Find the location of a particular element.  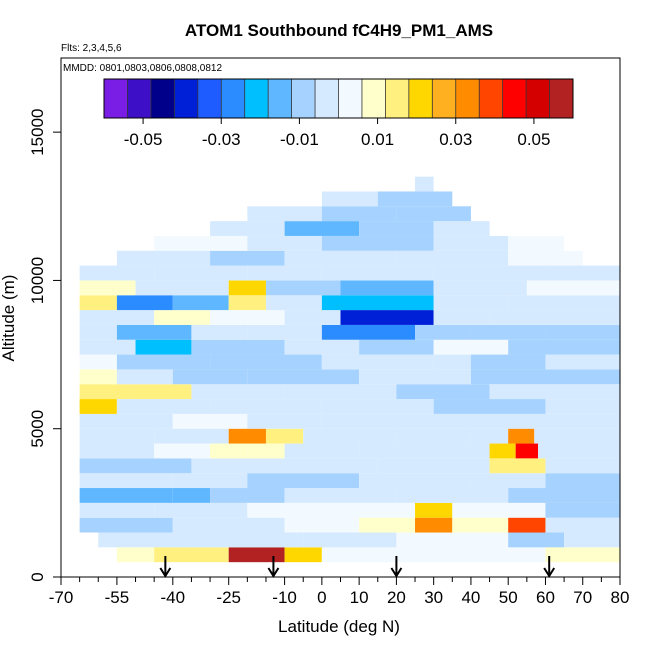

x-tick-label: 30 is located at coordinates (433, 597).